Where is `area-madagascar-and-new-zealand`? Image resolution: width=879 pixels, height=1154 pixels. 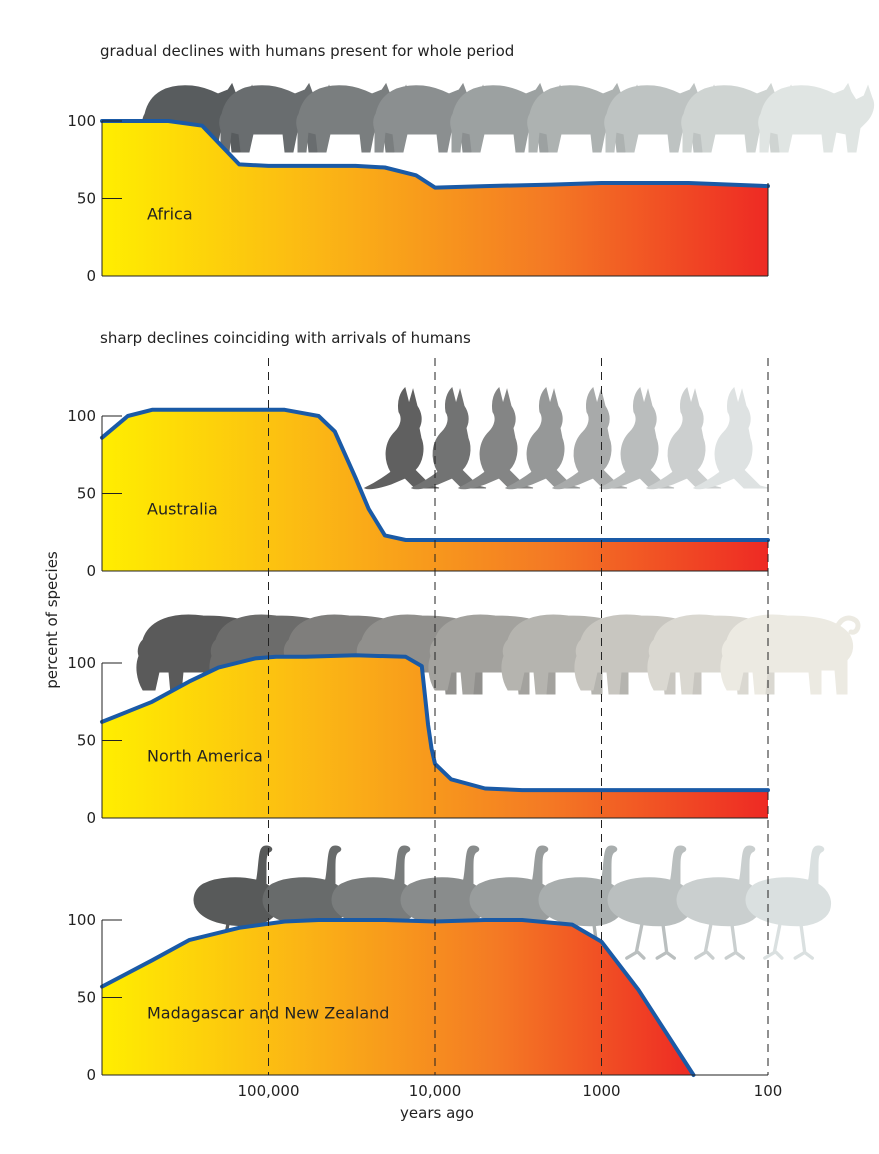
area-madagascar-and-new-zealand is located at coordinates (398, 997).